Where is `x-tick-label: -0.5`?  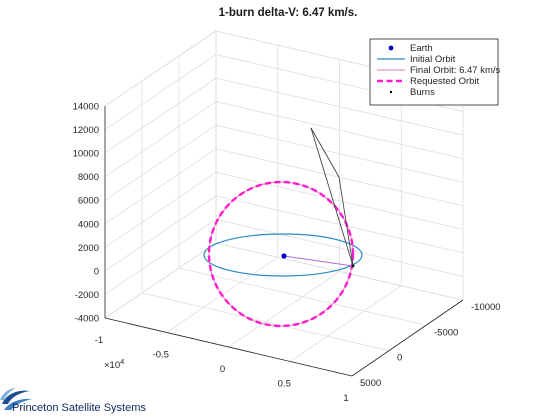 x-tick-label: -0.5 is located at coordinates (161, 355).